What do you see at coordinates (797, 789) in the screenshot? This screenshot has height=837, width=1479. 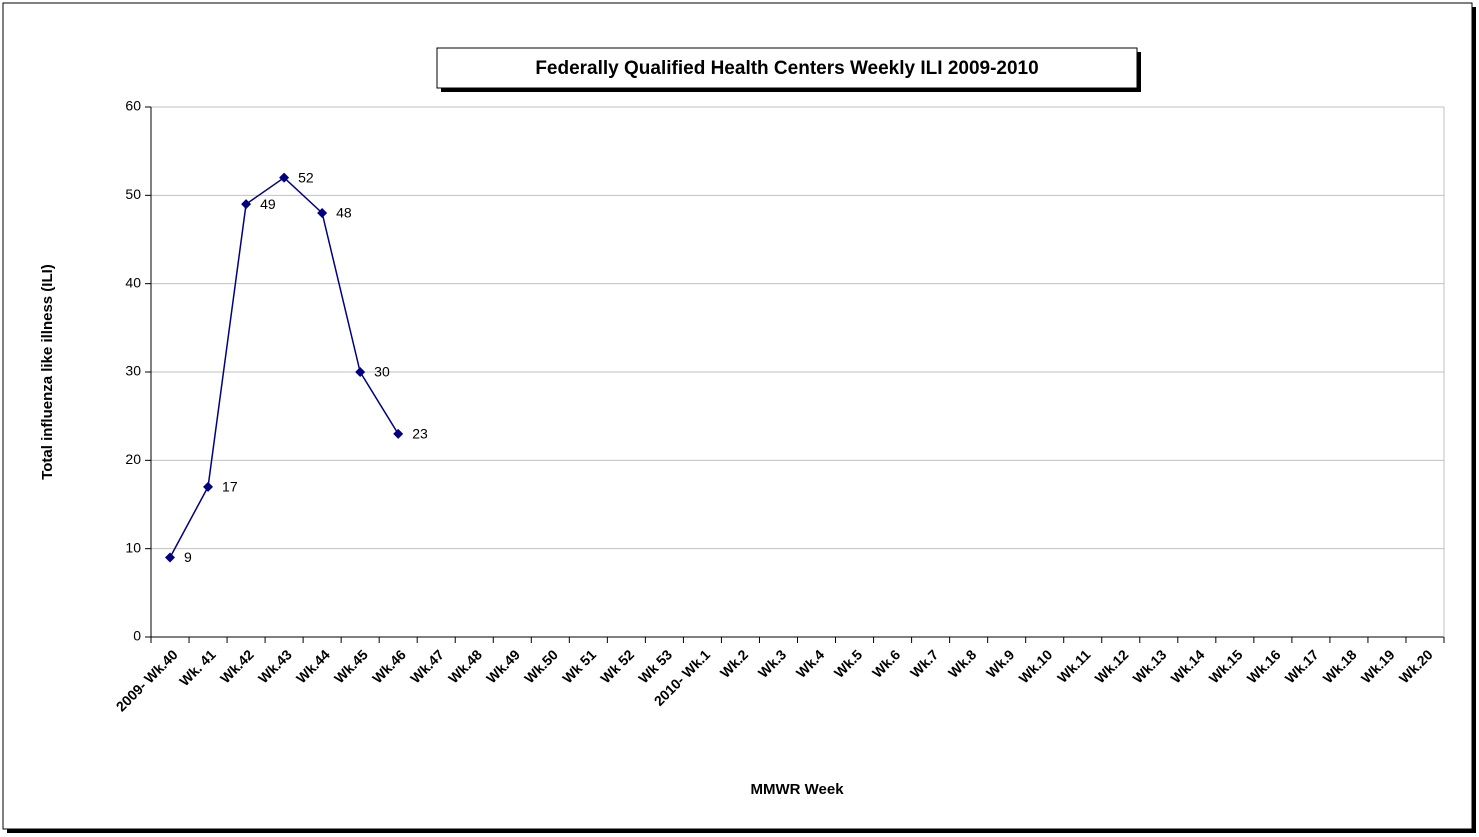 I see `x-axis-label: MMWR Week` at bounding box center [797, 789].